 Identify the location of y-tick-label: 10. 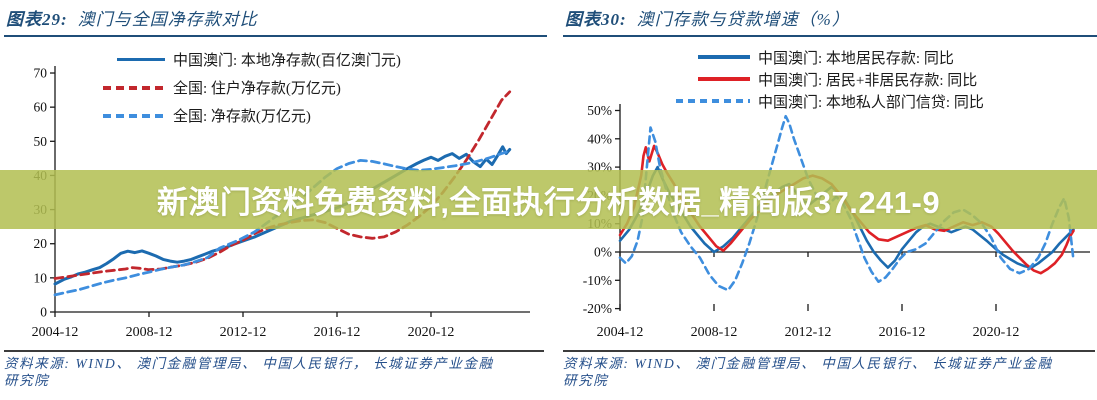
(41, 277).